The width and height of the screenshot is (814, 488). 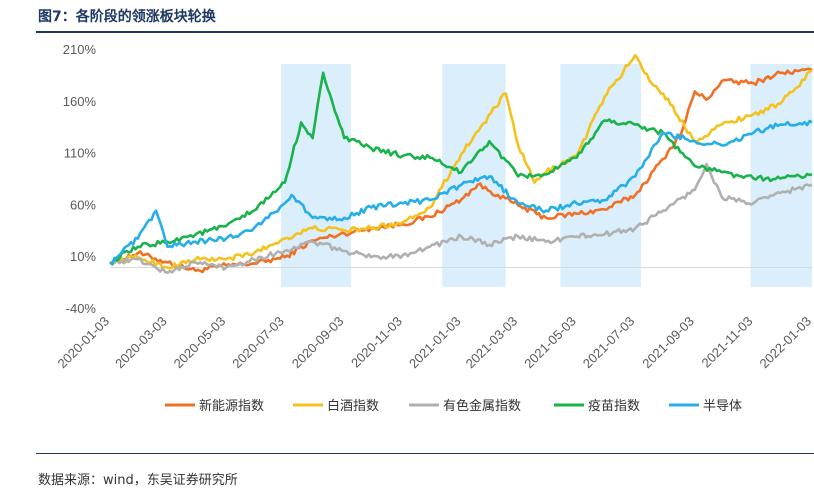 What do you see at coordinates (614, 406) in the screenshot?
I see `legend-label-4: 疫苗指数` at bounding box center [614, 406].